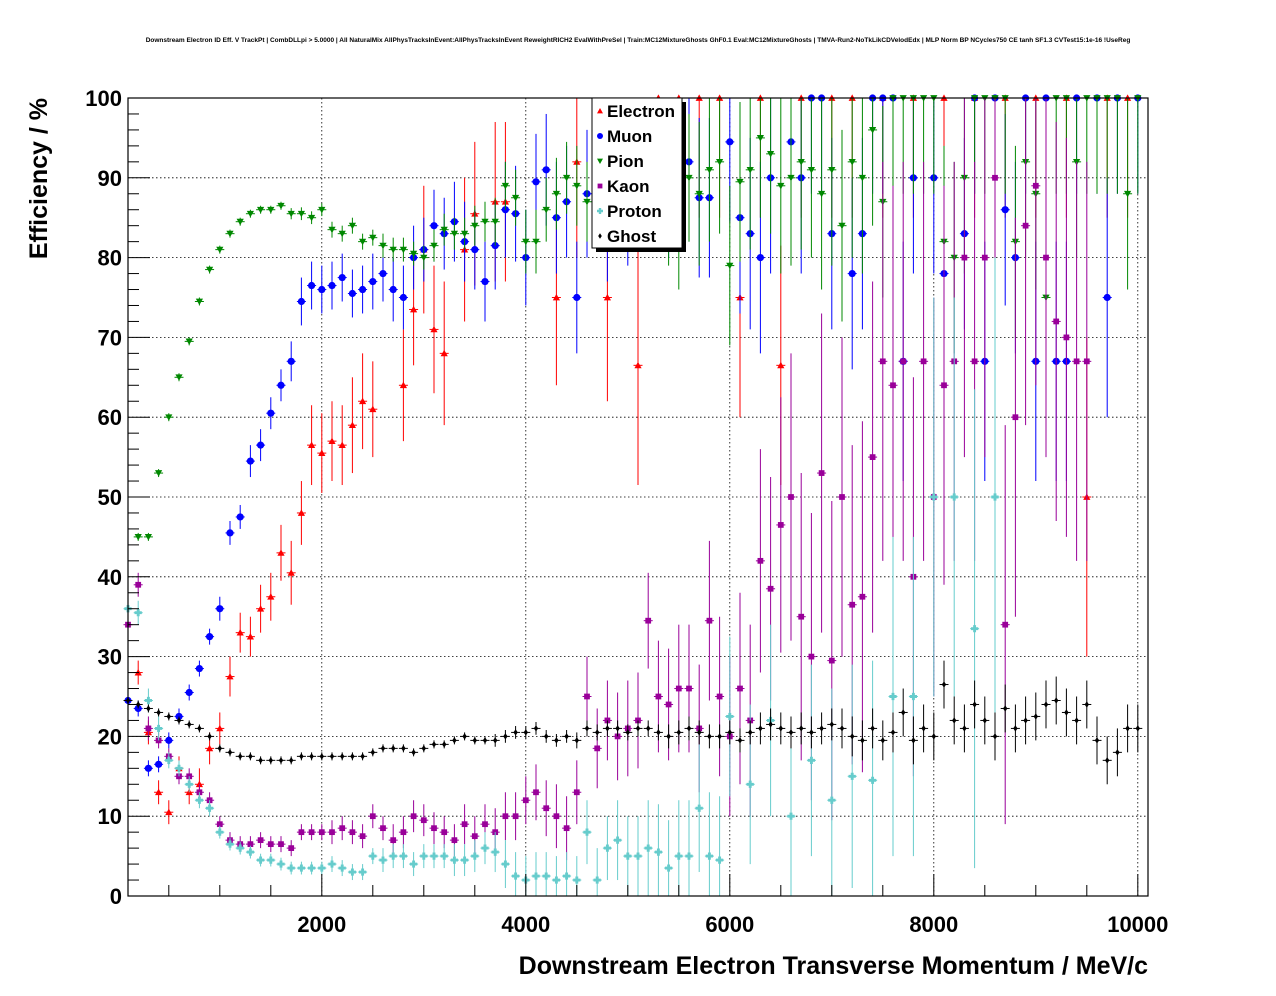 The image size is (1276, 996). What do you see at coordinates (116, 896) in the screenshot?
I see `y-tick-label: 0` at bounding box center [116, 896].